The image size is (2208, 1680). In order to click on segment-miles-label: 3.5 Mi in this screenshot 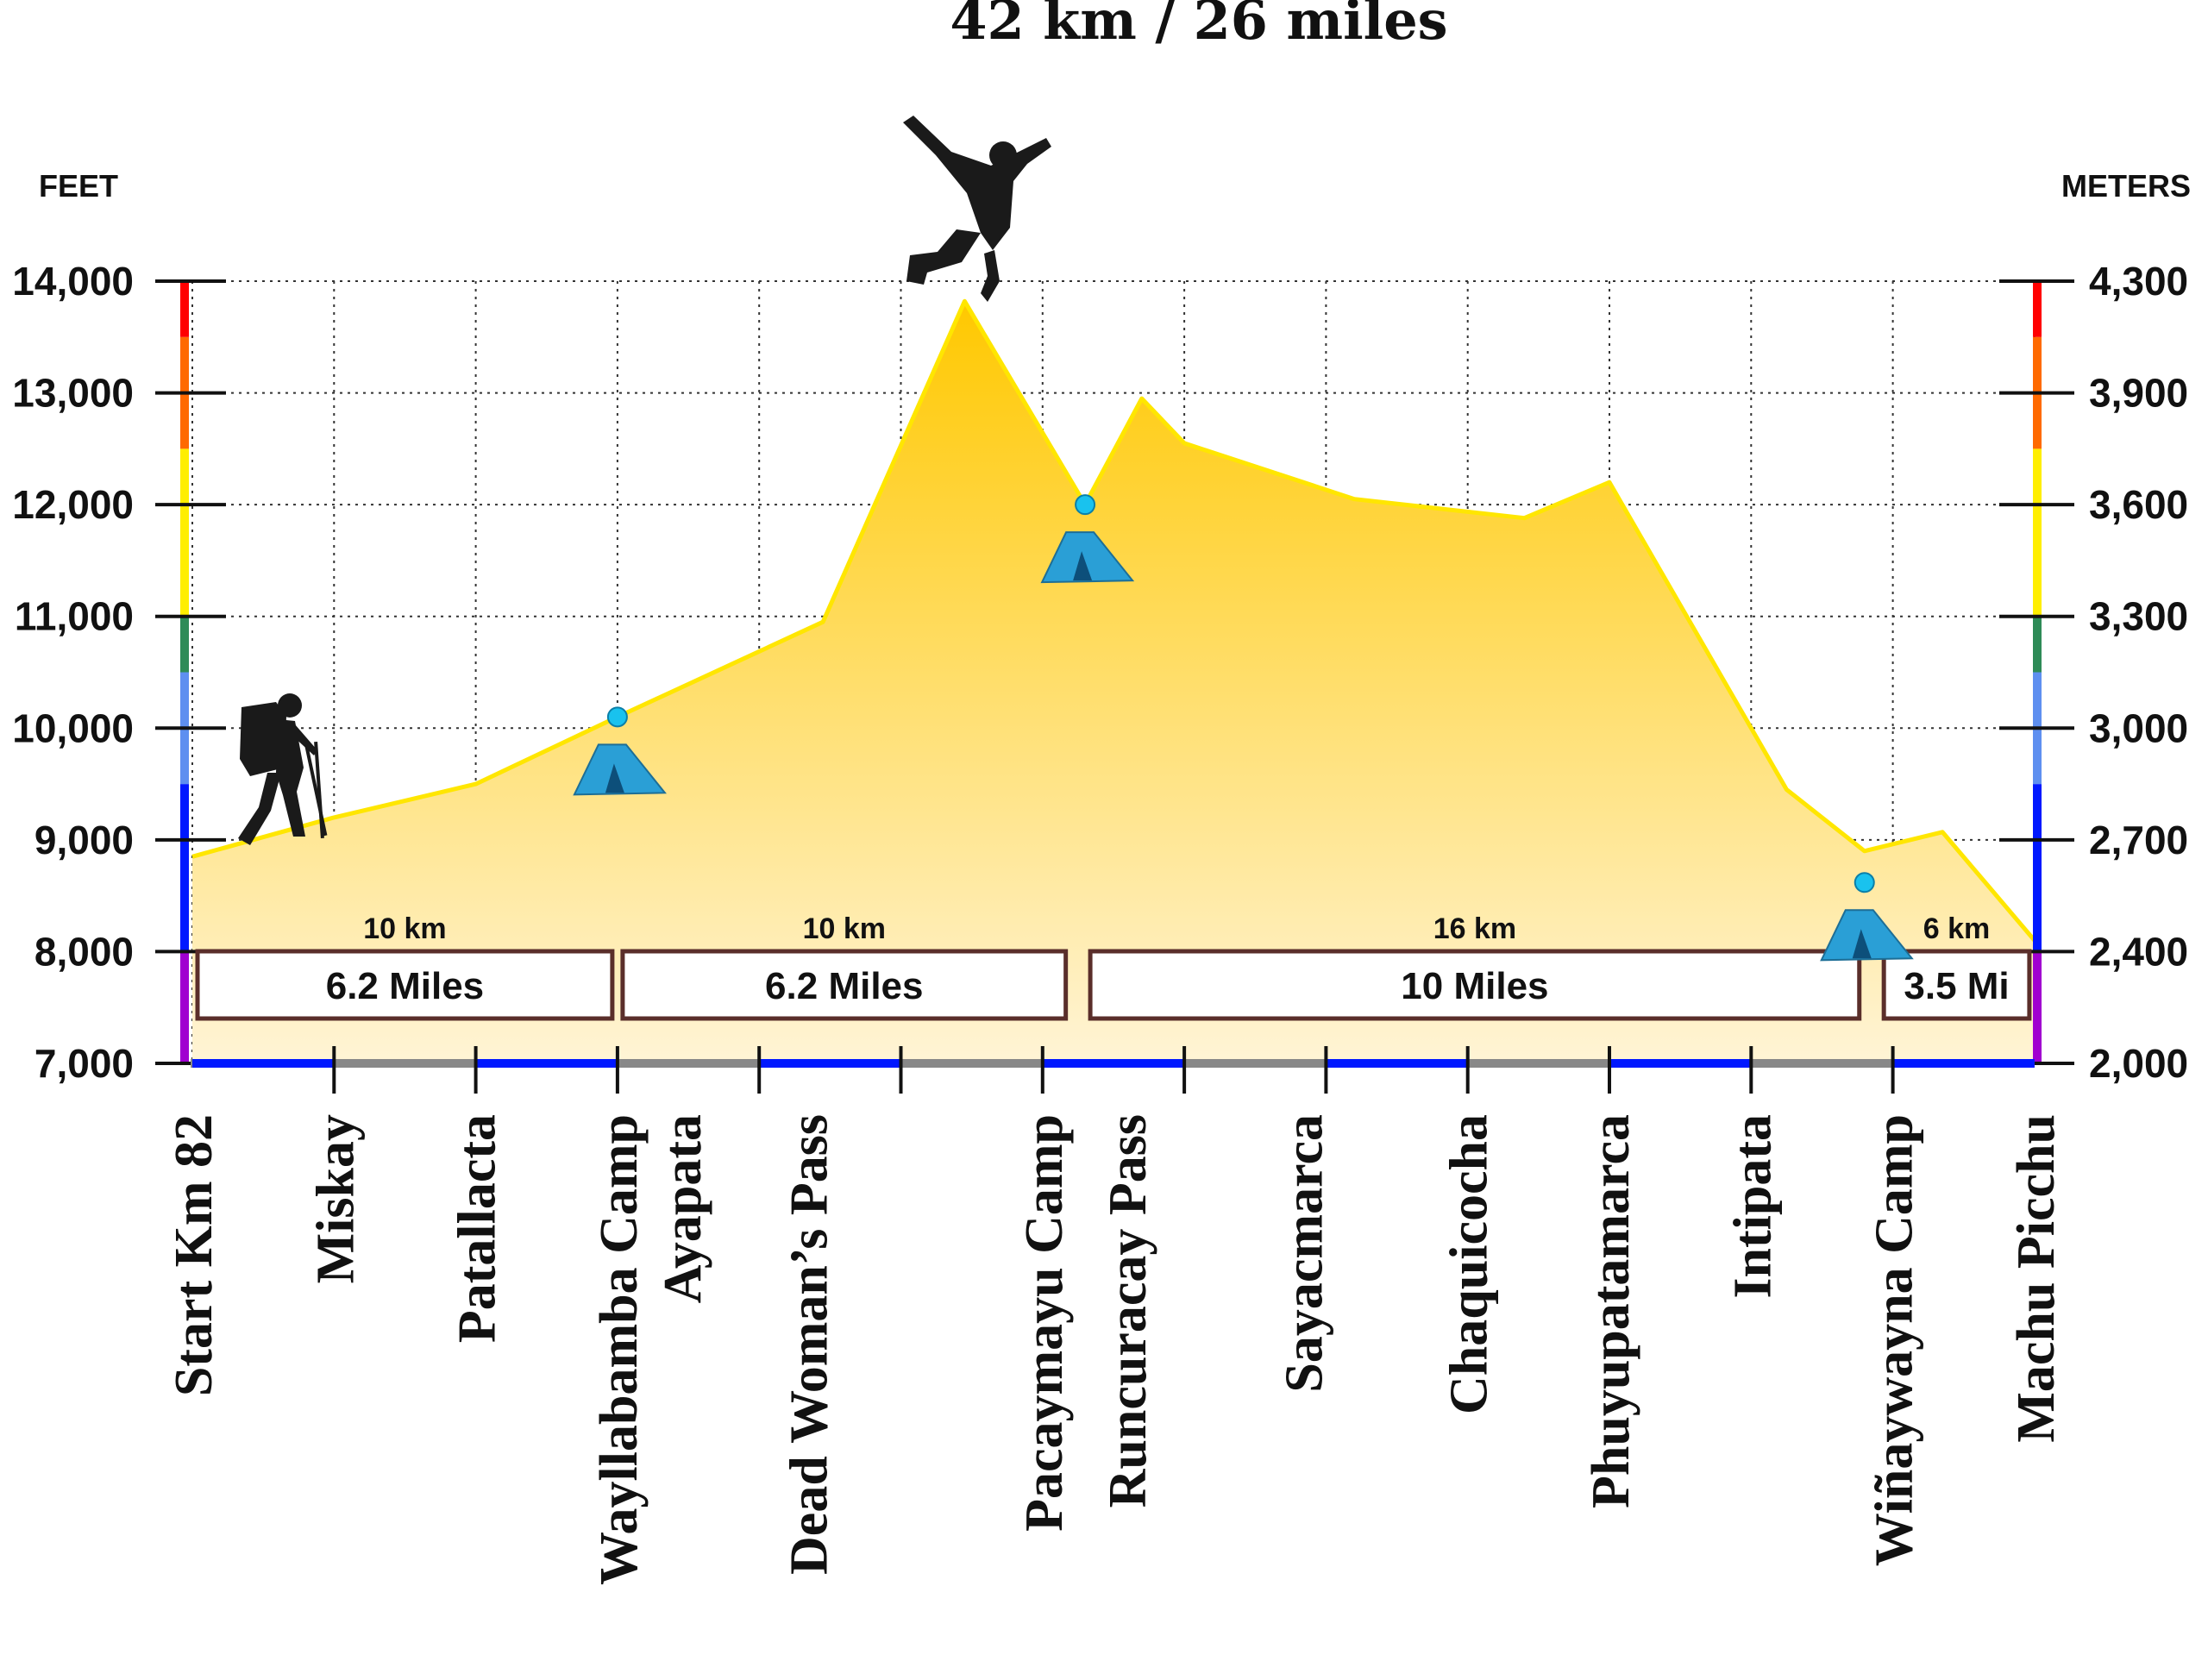, I will do `click(1957, 986)`.